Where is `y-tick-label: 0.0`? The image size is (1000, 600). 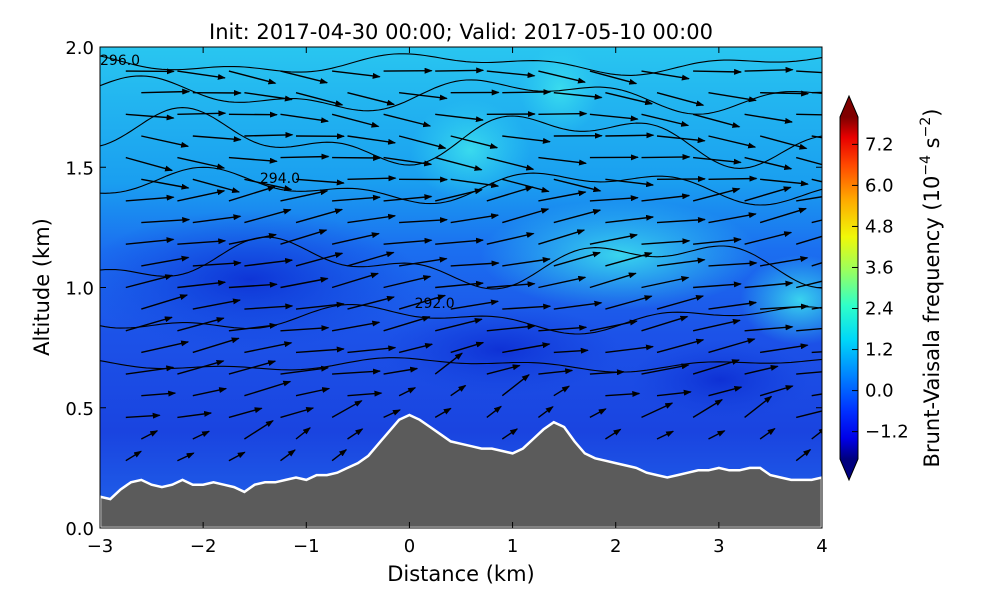 y-tick-label: 0.0 is located at coordinates (79, 529).